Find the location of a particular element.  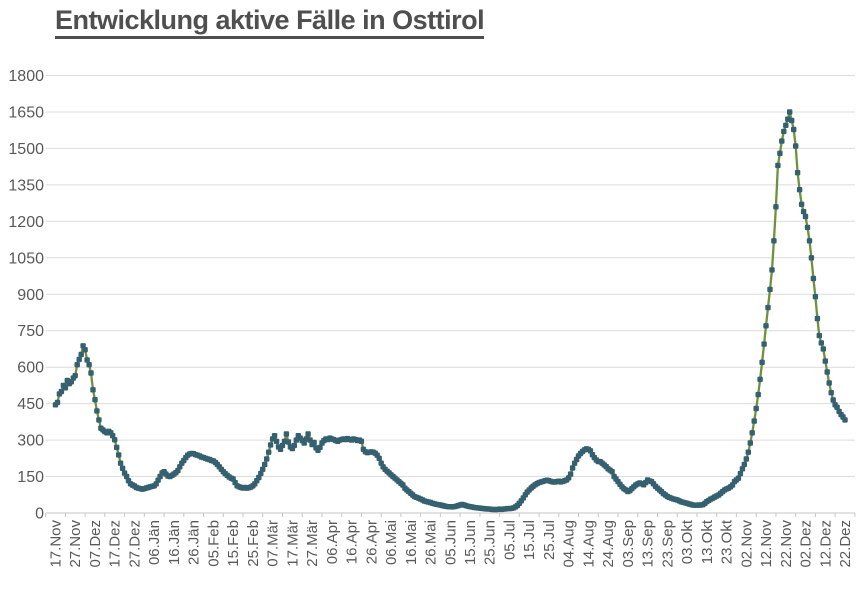

x-tick-label: 16.Mai is located at coordinates (411, 542).